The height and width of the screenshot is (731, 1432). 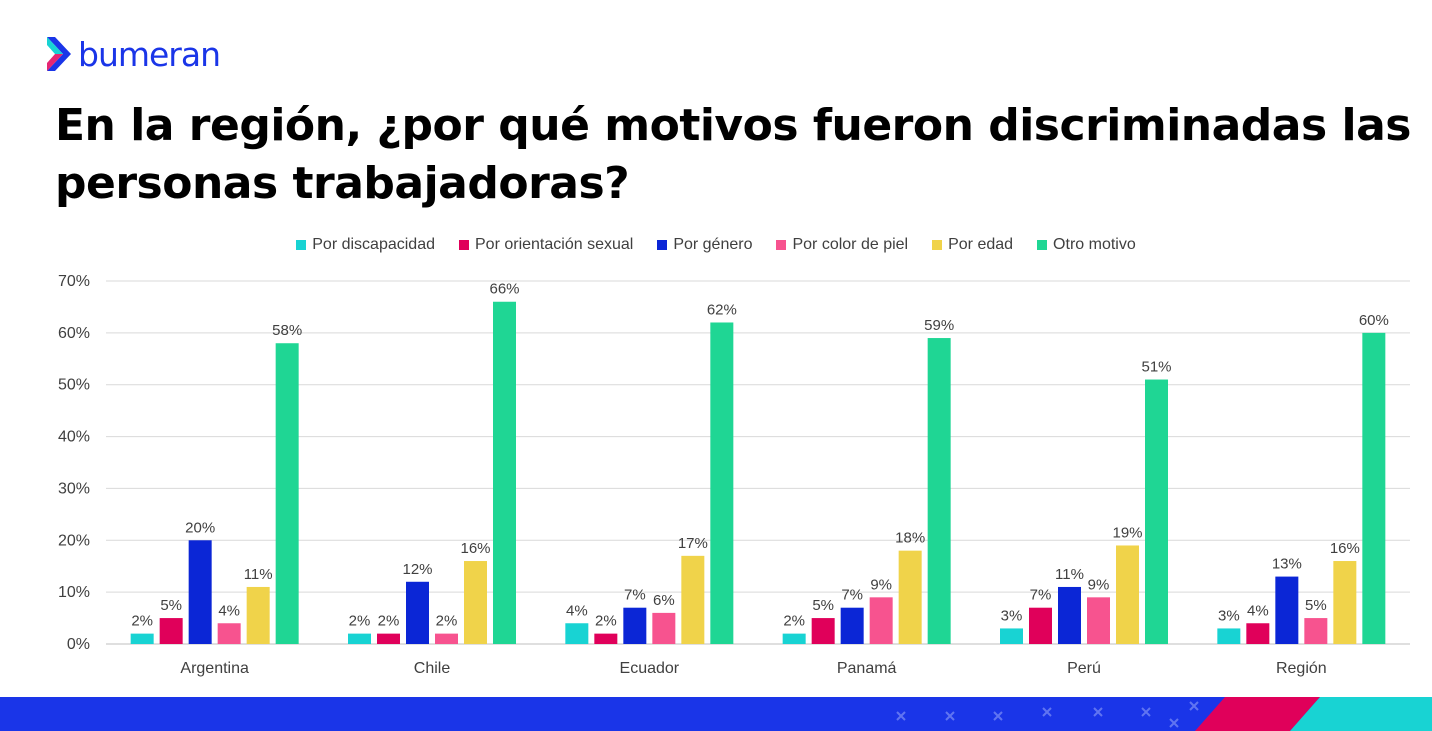 What do you see at coordinates (74, 333) in the screenshot?
I see `y-tick-label: 60%` at bounding box center [74, 333].